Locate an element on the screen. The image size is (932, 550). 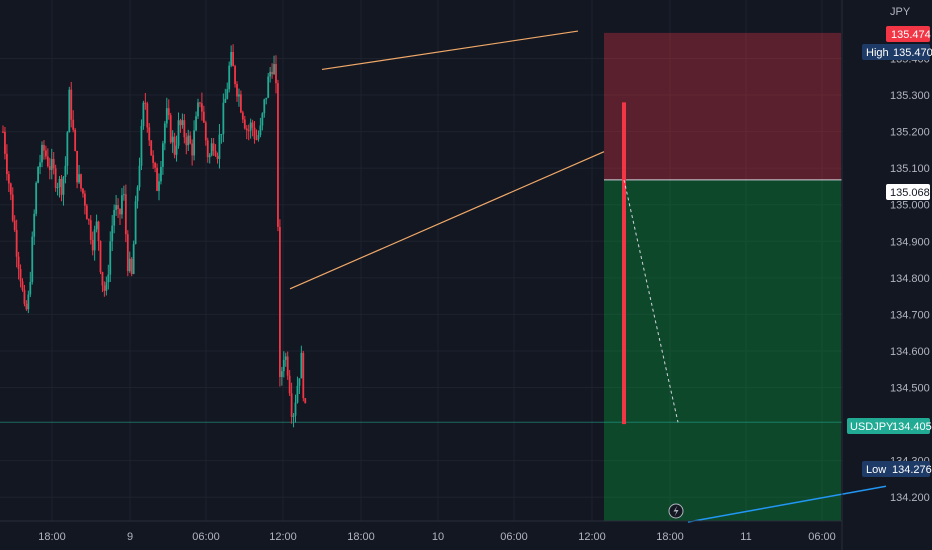
projection-line is located at coordinates (651, 301).